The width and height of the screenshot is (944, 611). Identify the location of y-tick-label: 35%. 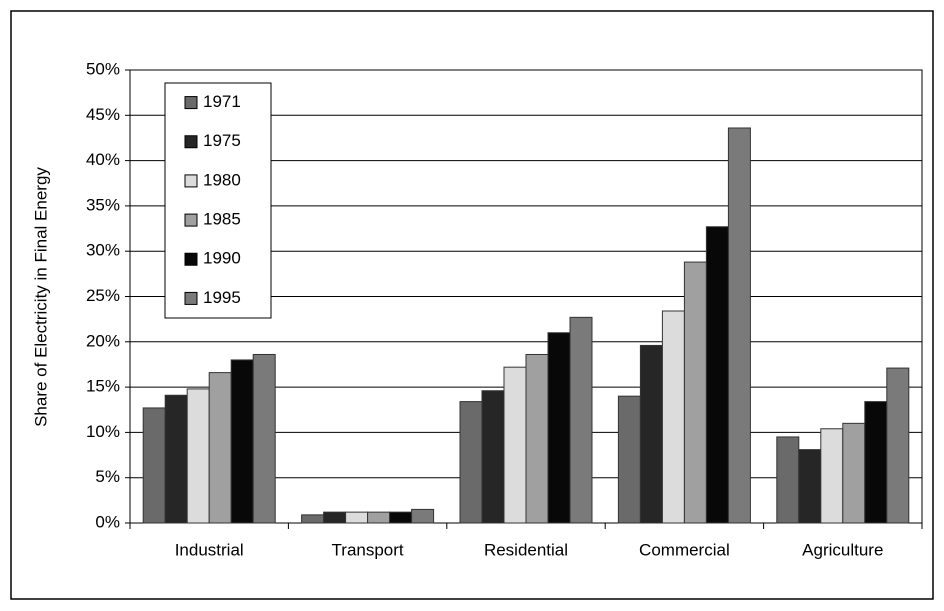
(103, 204).